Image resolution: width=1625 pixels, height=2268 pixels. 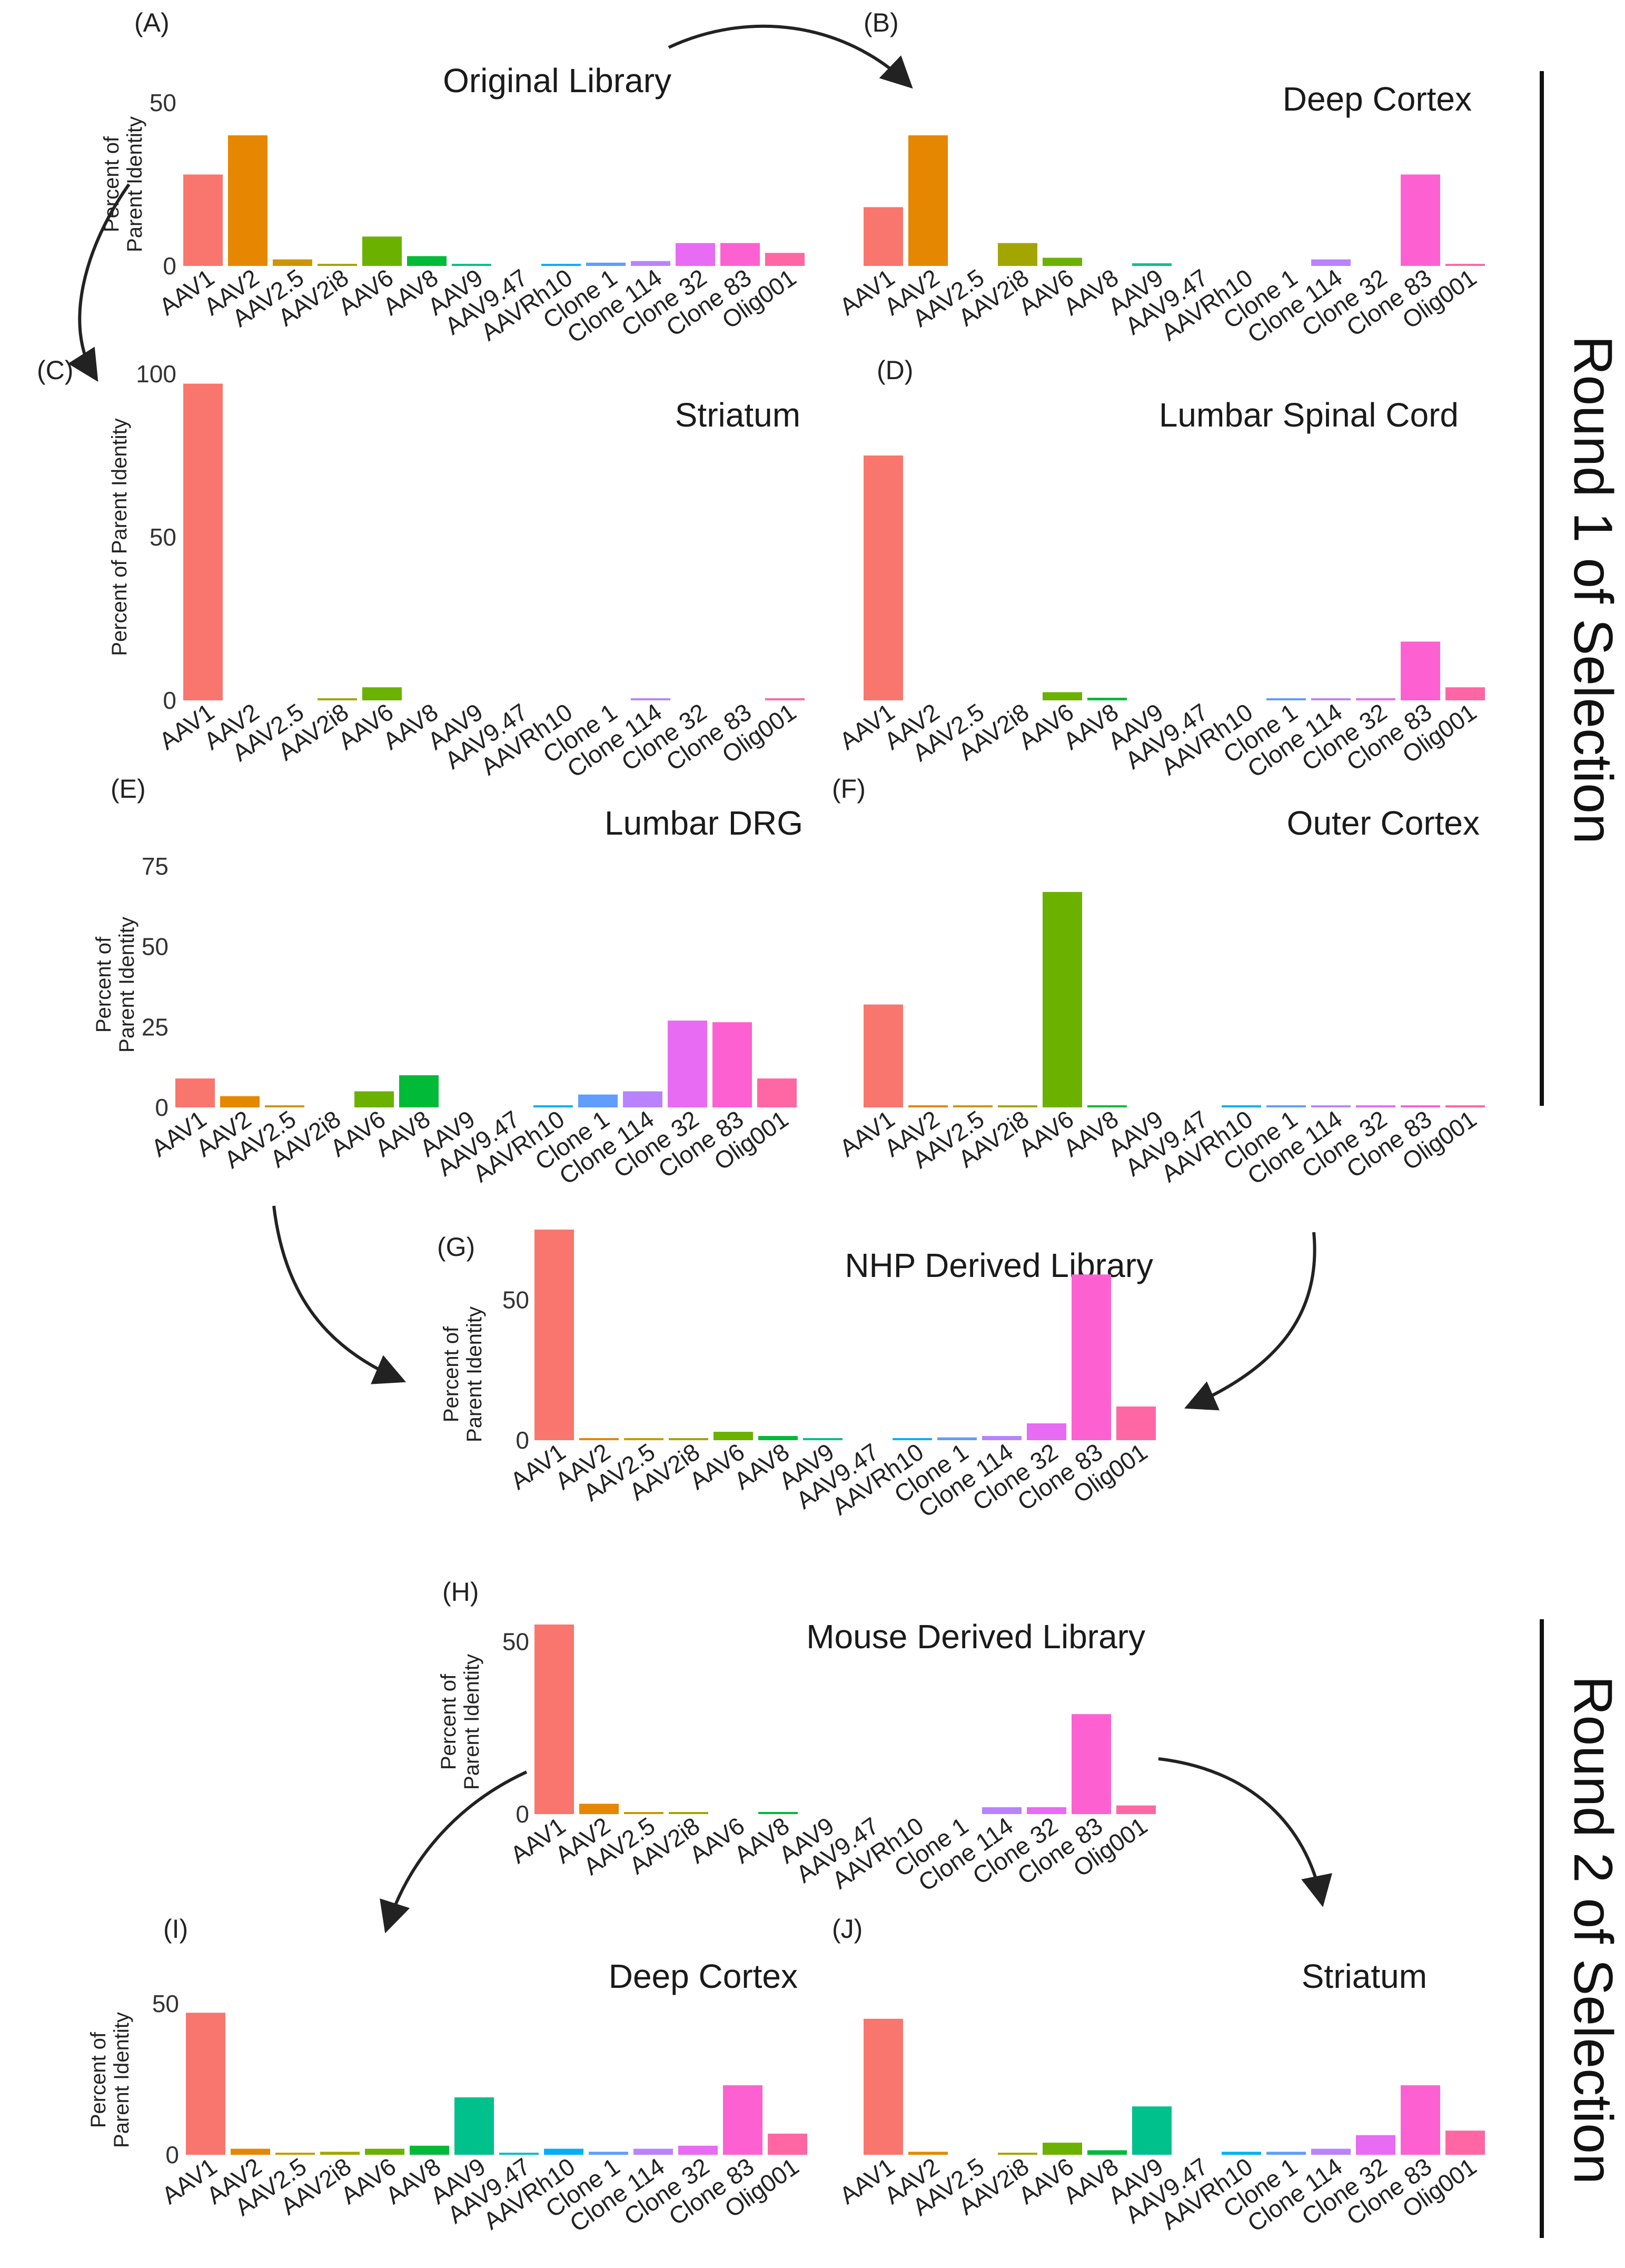 I want to click on arrow-h-to-j, so click(x=1245, y=1832).